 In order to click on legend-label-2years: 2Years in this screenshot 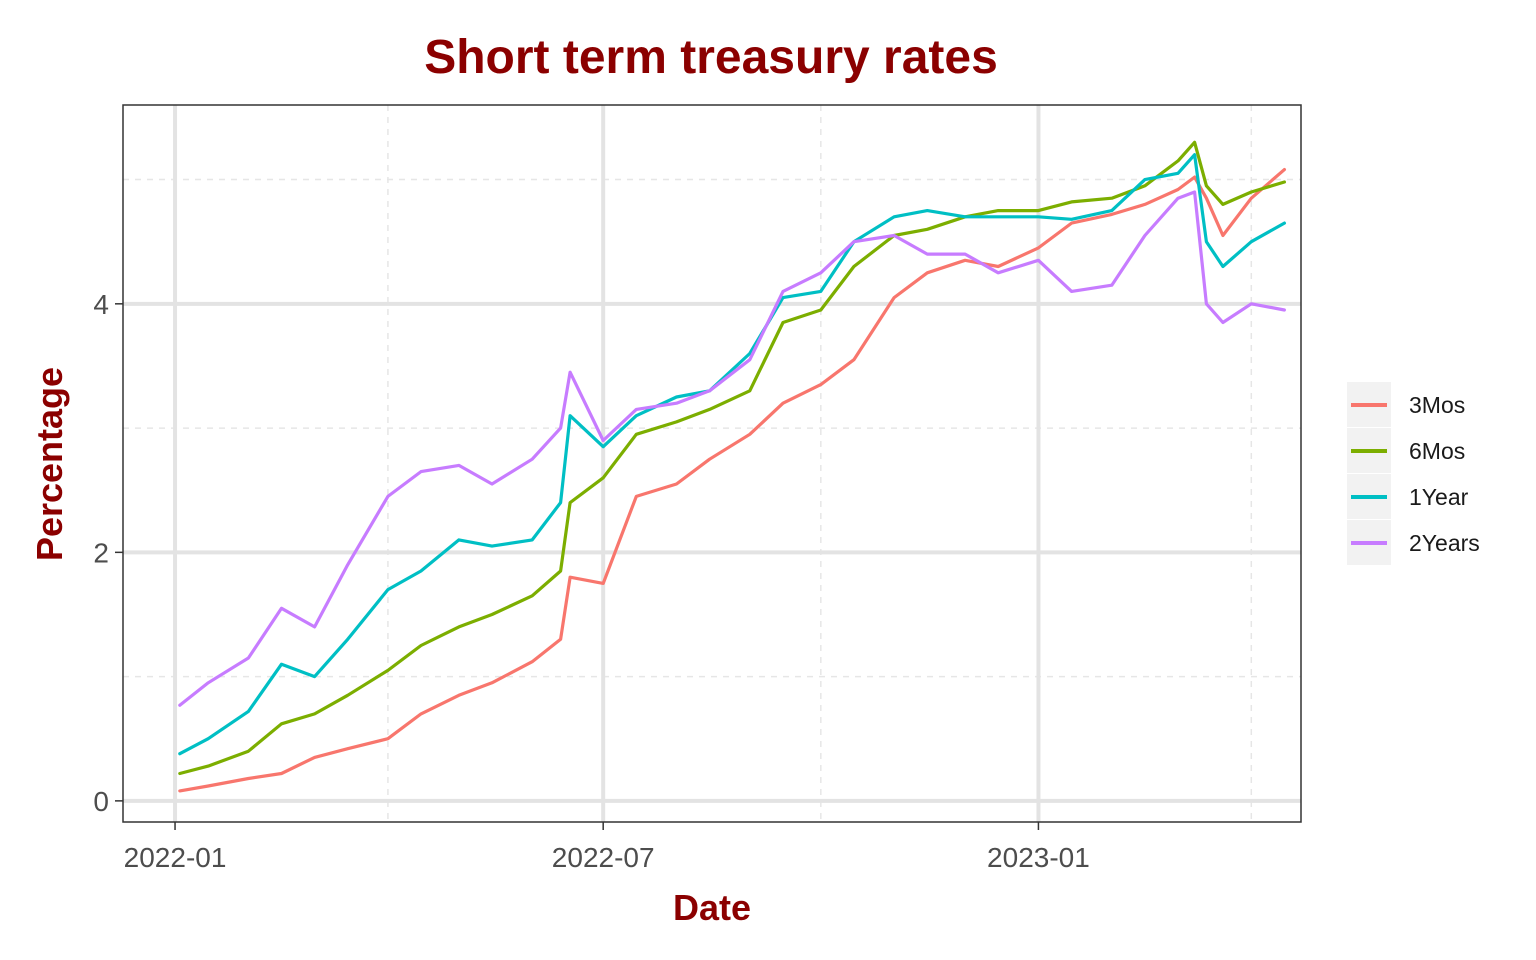, I will do `click(1444, 543)`.